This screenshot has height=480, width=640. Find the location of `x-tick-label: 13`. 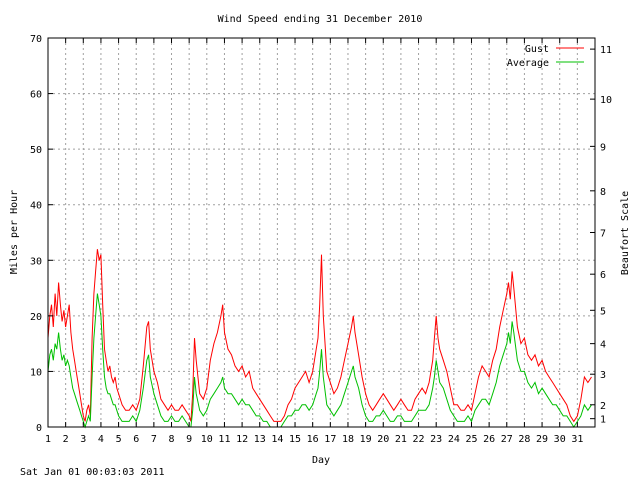

x-tick-label: 13 is located at coordinates (260, 439).